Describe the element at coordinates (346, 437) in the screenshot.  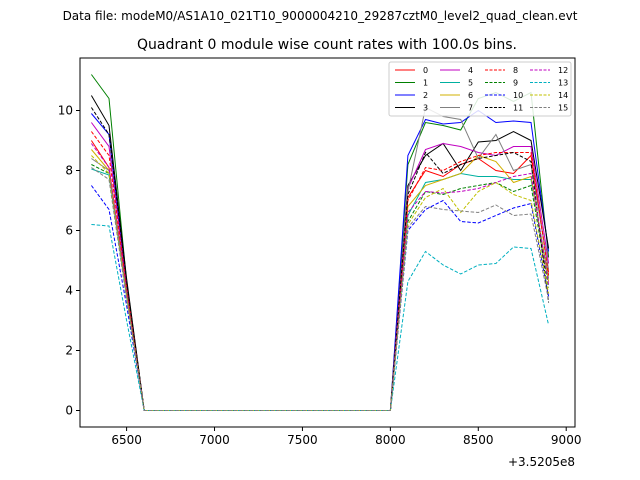
I see `x-axis: 6500 7000 7500 8000 8500 9000` at that location.